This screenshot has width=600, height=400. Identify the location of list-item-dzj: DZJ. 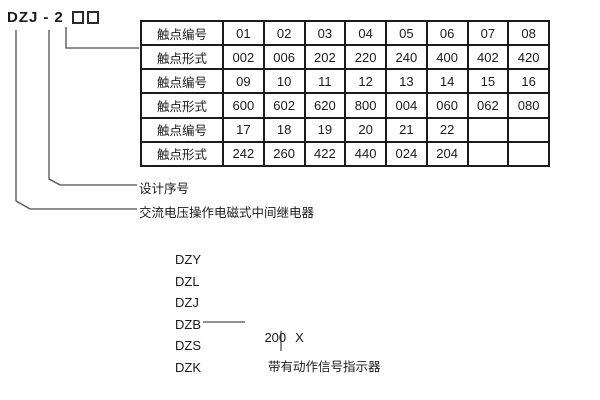
(187, 302).